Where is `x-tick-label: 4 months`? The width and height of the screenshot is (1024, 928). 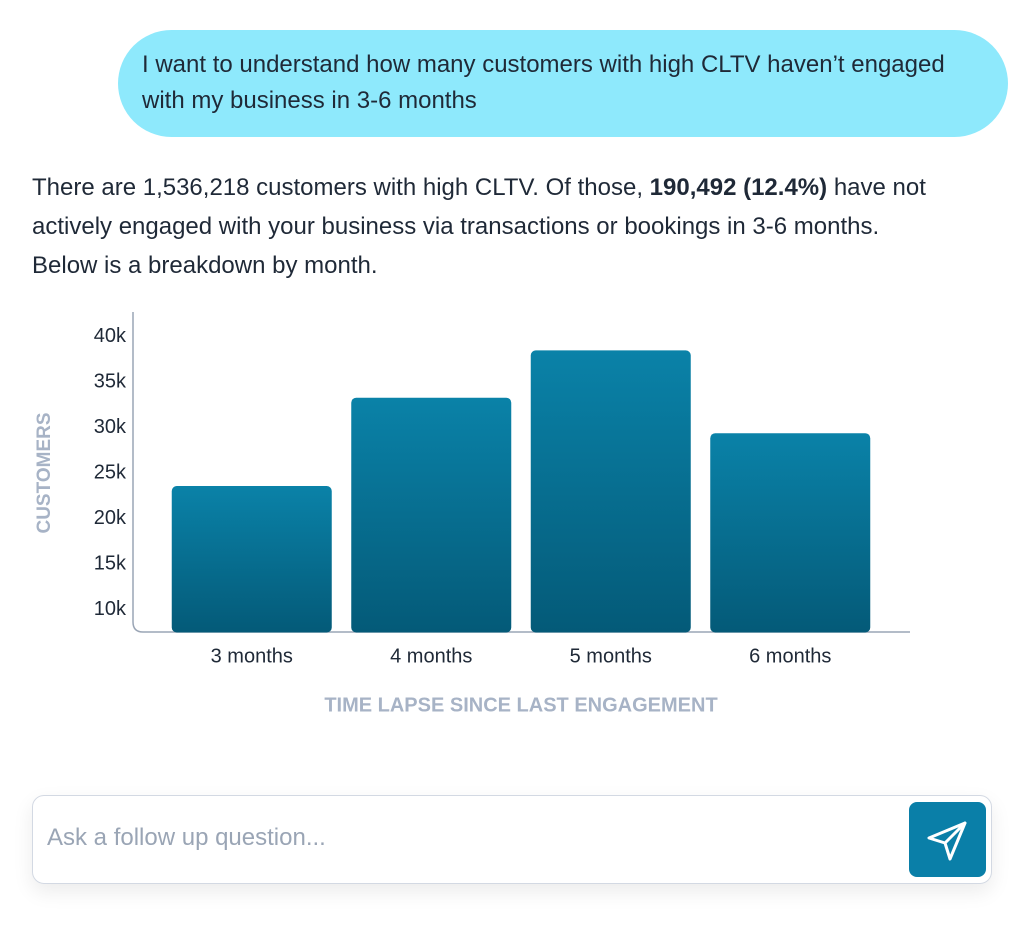 x-tick-label: 4 months is located at coordinates (431, 656).